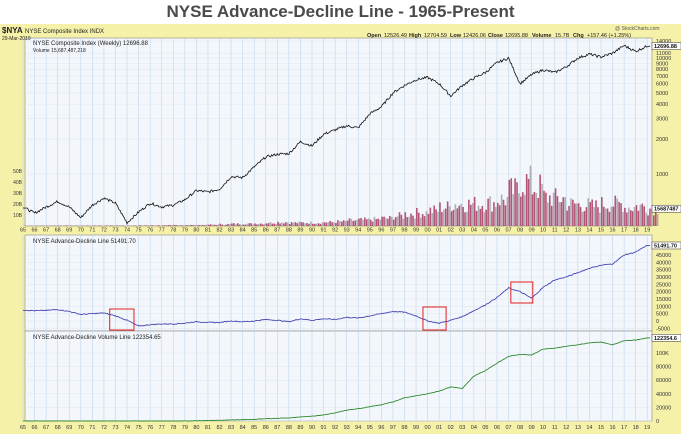  Describe the element at coordinates (416, 231) in the screenshot. I see `x-tick-label: 99` at that location.